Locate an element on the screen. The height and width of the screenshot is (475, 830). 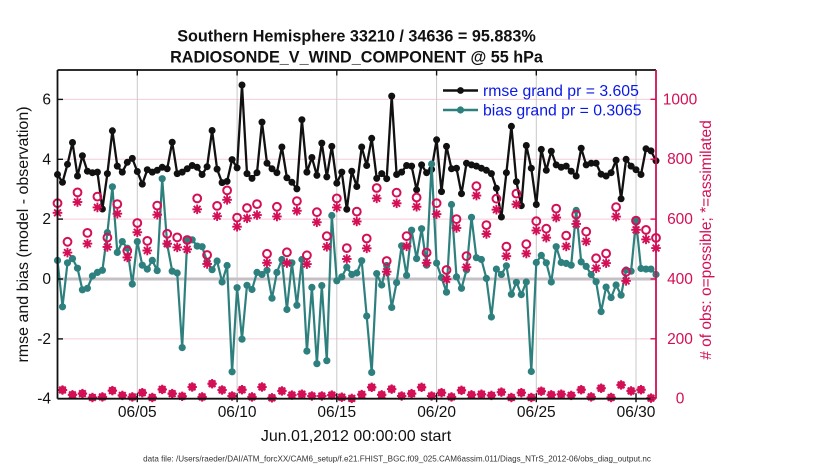
svg-text: 400 is located at coordinates (680, 279).